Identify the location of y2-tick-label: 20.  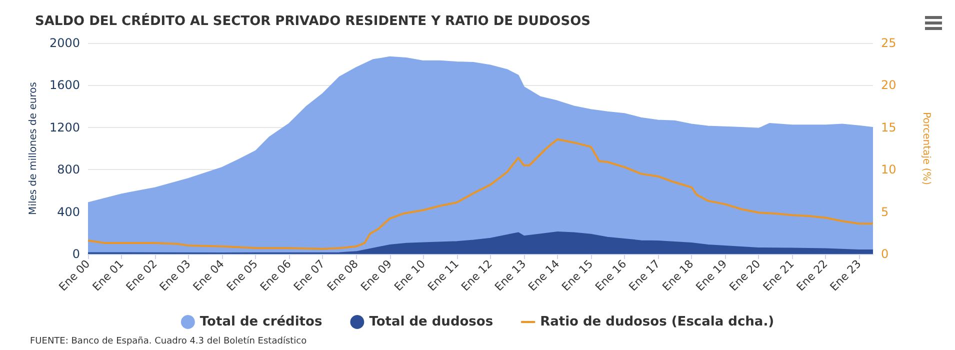
(888, 85).